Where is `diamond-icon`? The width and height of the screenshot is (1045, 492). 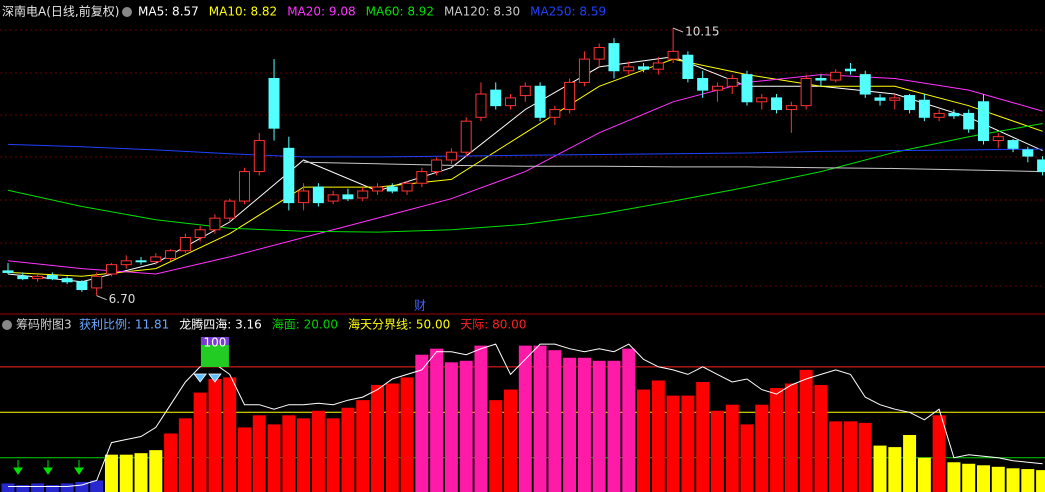 diamond-icon is located at coordinates (215, 378).